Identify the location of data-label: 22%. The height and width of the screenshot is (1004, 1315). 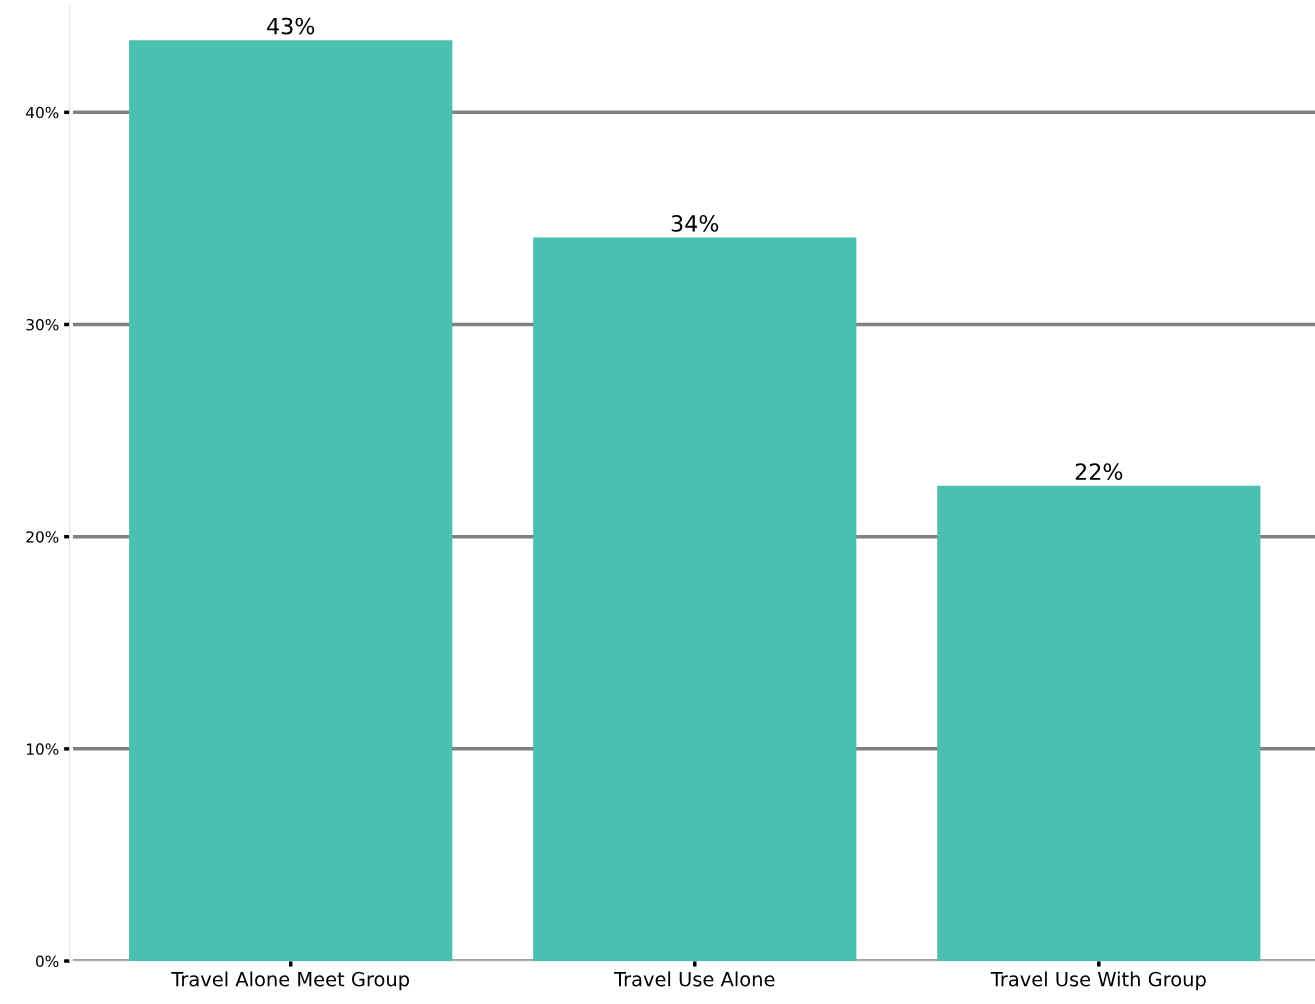
(1099, 472).